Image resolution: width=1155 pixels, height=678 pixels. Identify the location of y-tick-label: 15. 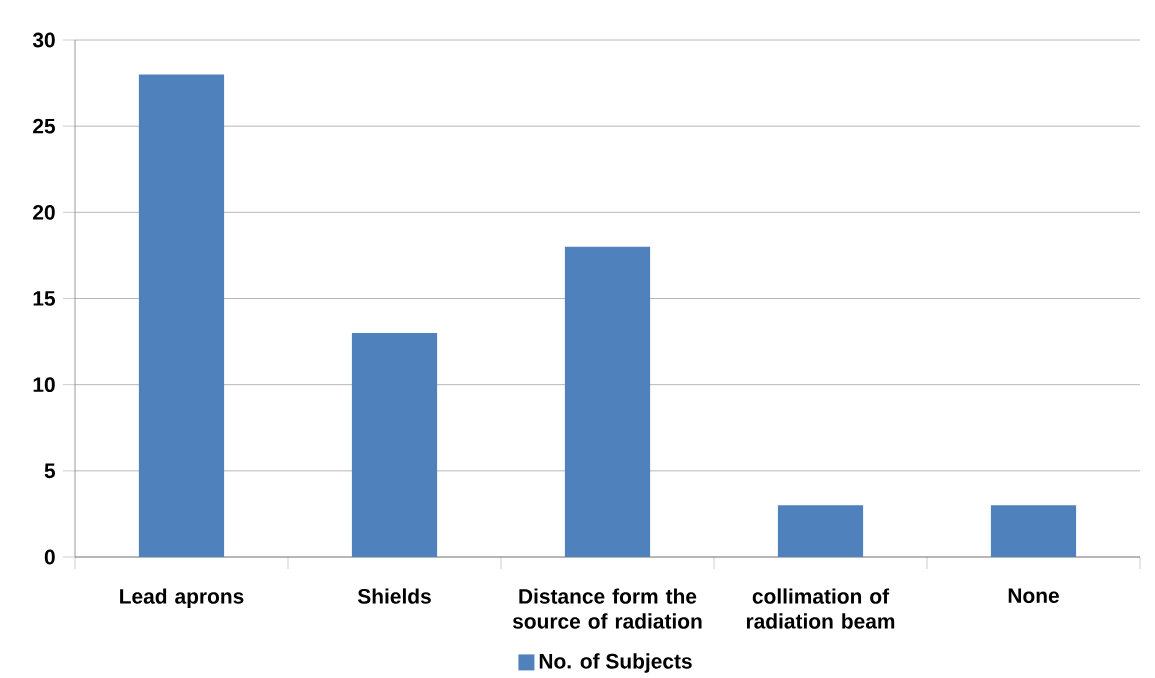
(44, 298).